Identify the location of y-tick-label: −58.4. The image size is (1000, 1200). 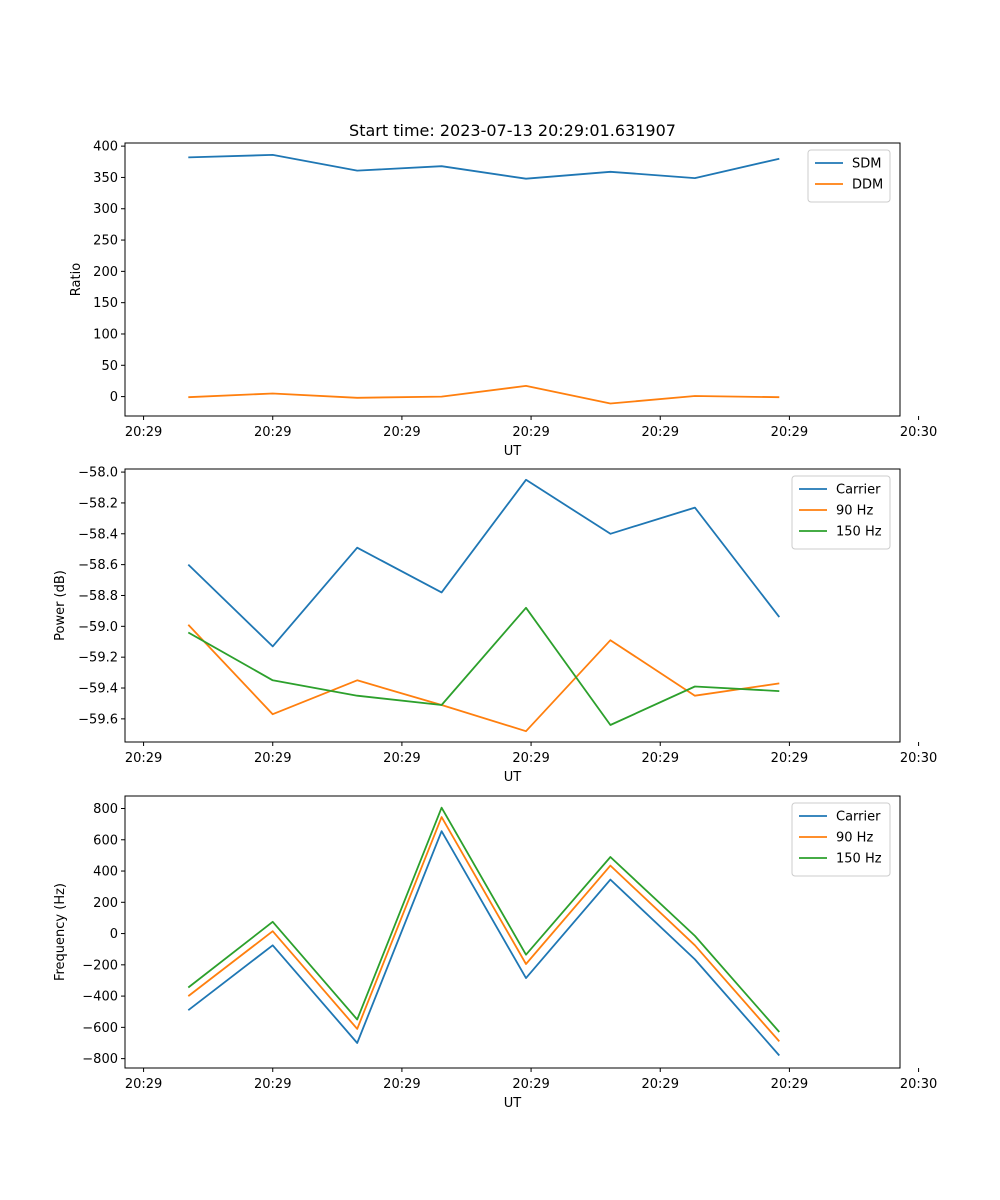
(98, 534).